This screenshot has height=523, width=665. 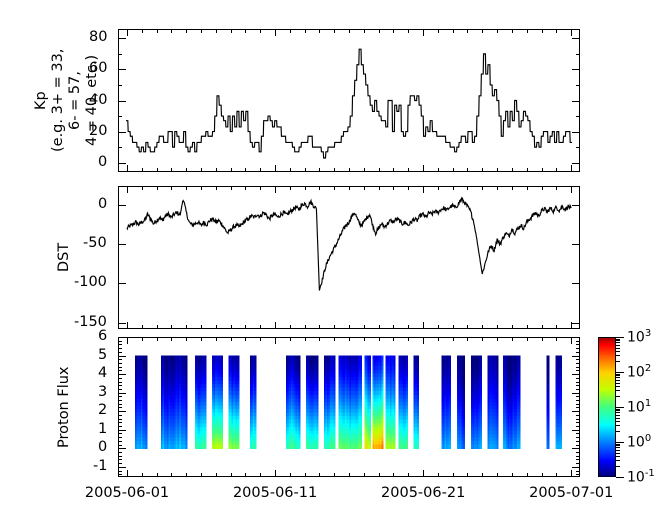 What do you see at coordinates (648, 438) in the screenshot?
I see `colorbar-exponent: 0` at bounding box center [648, 438].